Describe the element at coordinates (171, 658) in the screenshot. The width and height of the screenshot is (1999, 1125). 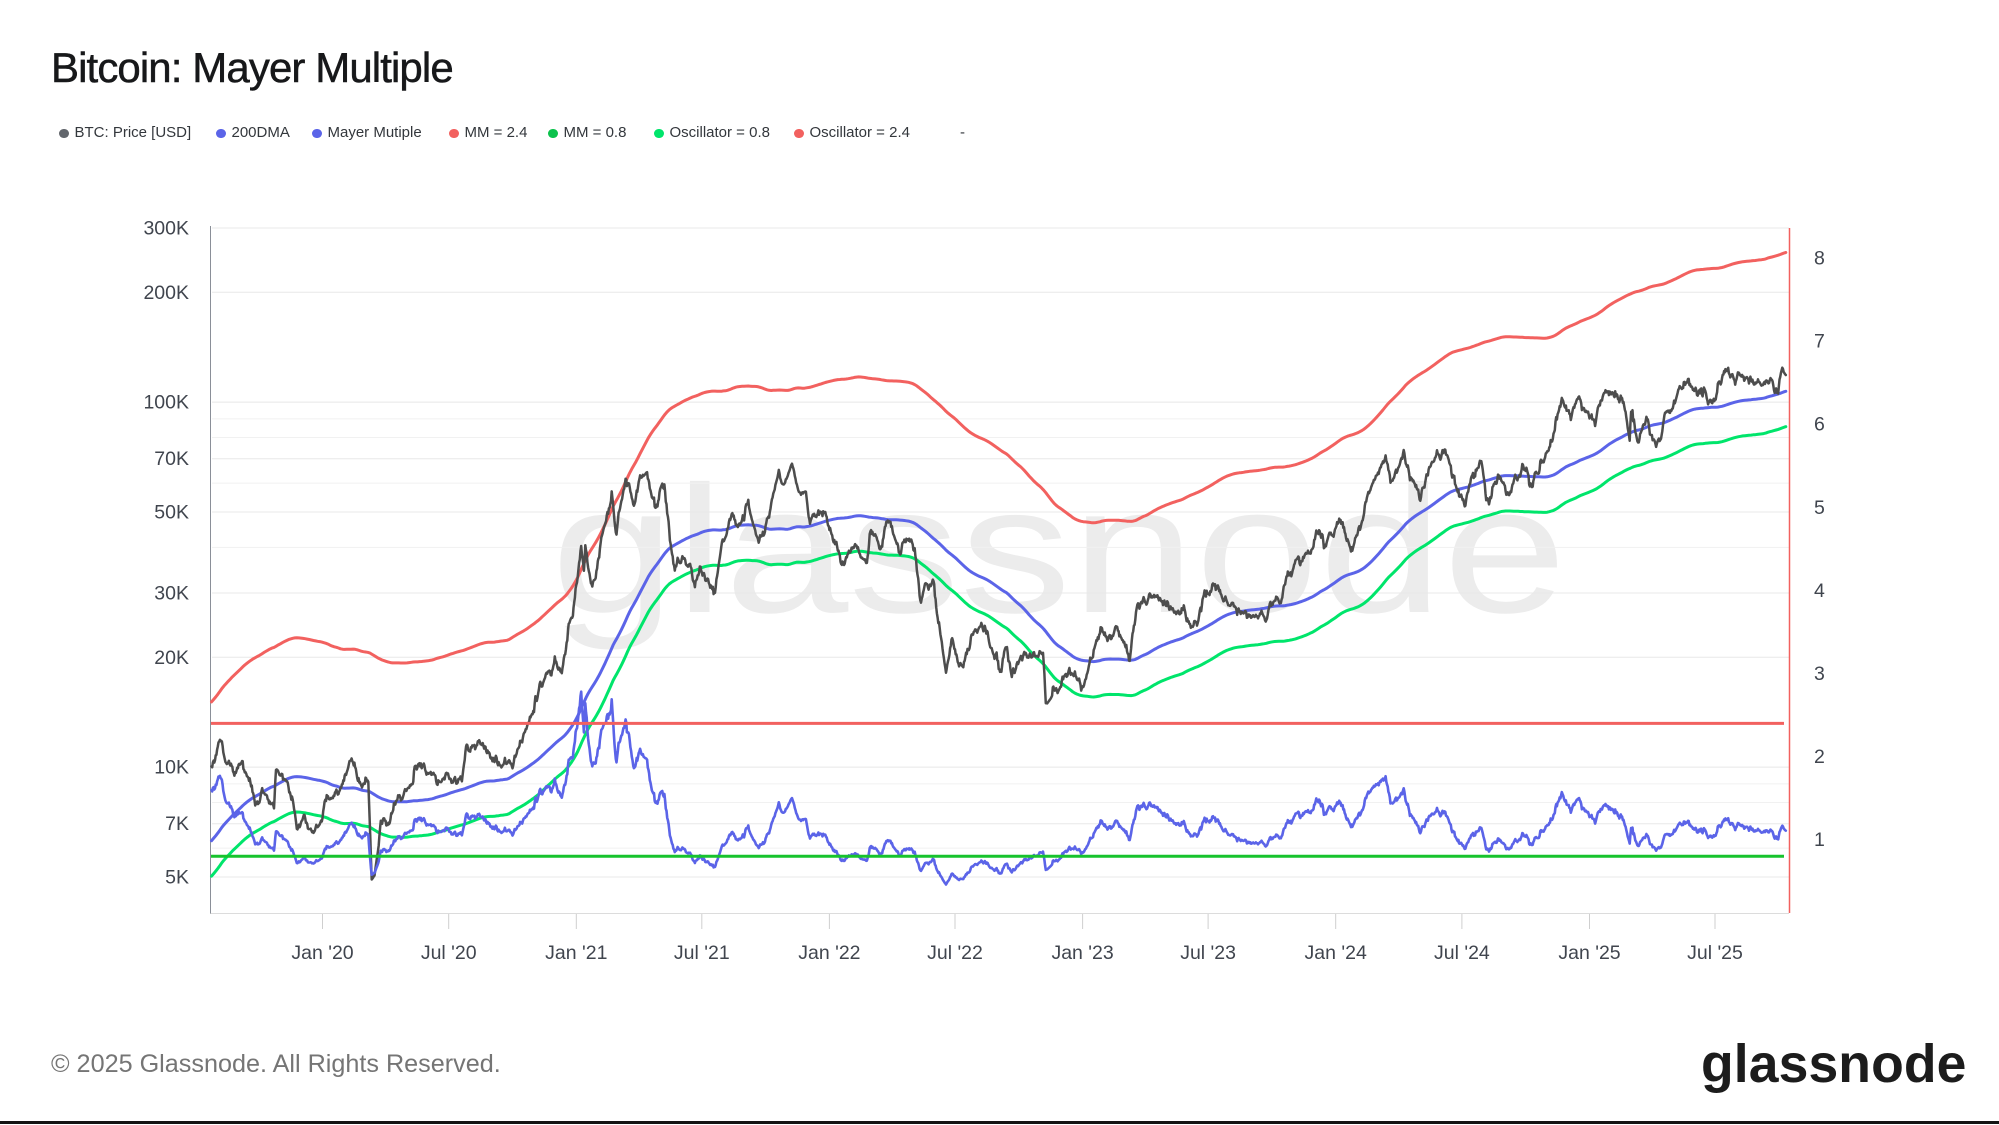
I see `svg-text: 20K` at that location.